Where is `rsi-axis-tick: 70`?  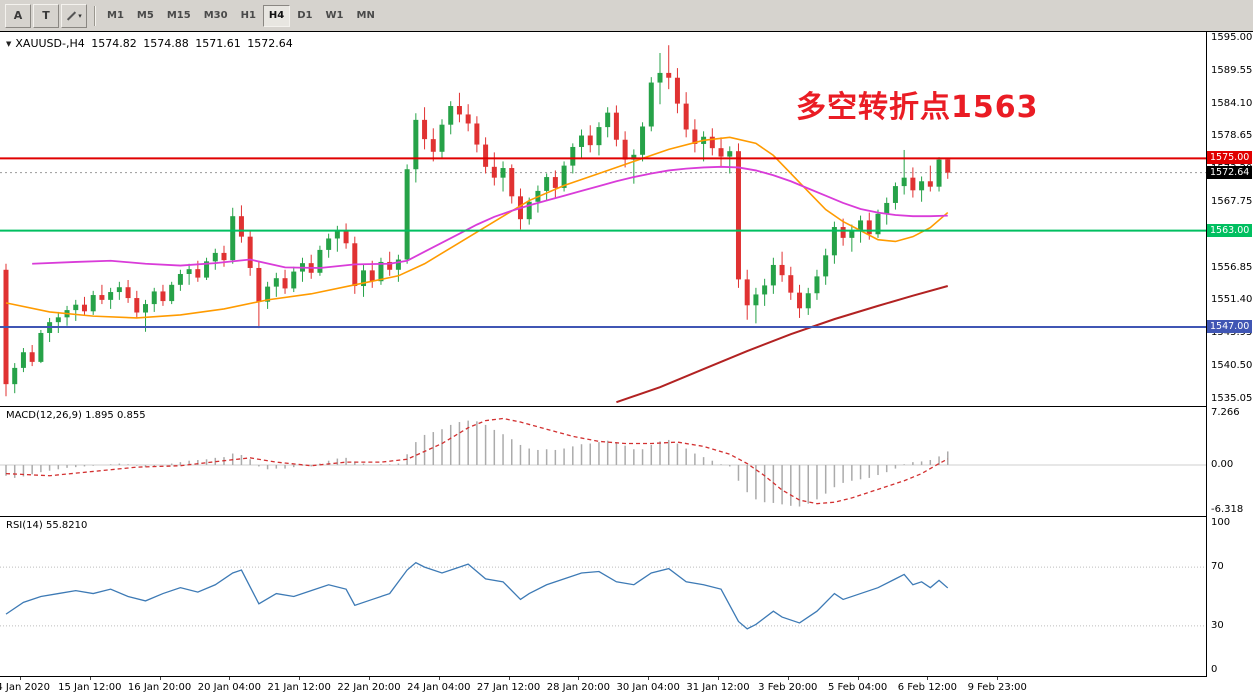
rsi-axis-tick: 70 is located at coordinates (1217, 567).